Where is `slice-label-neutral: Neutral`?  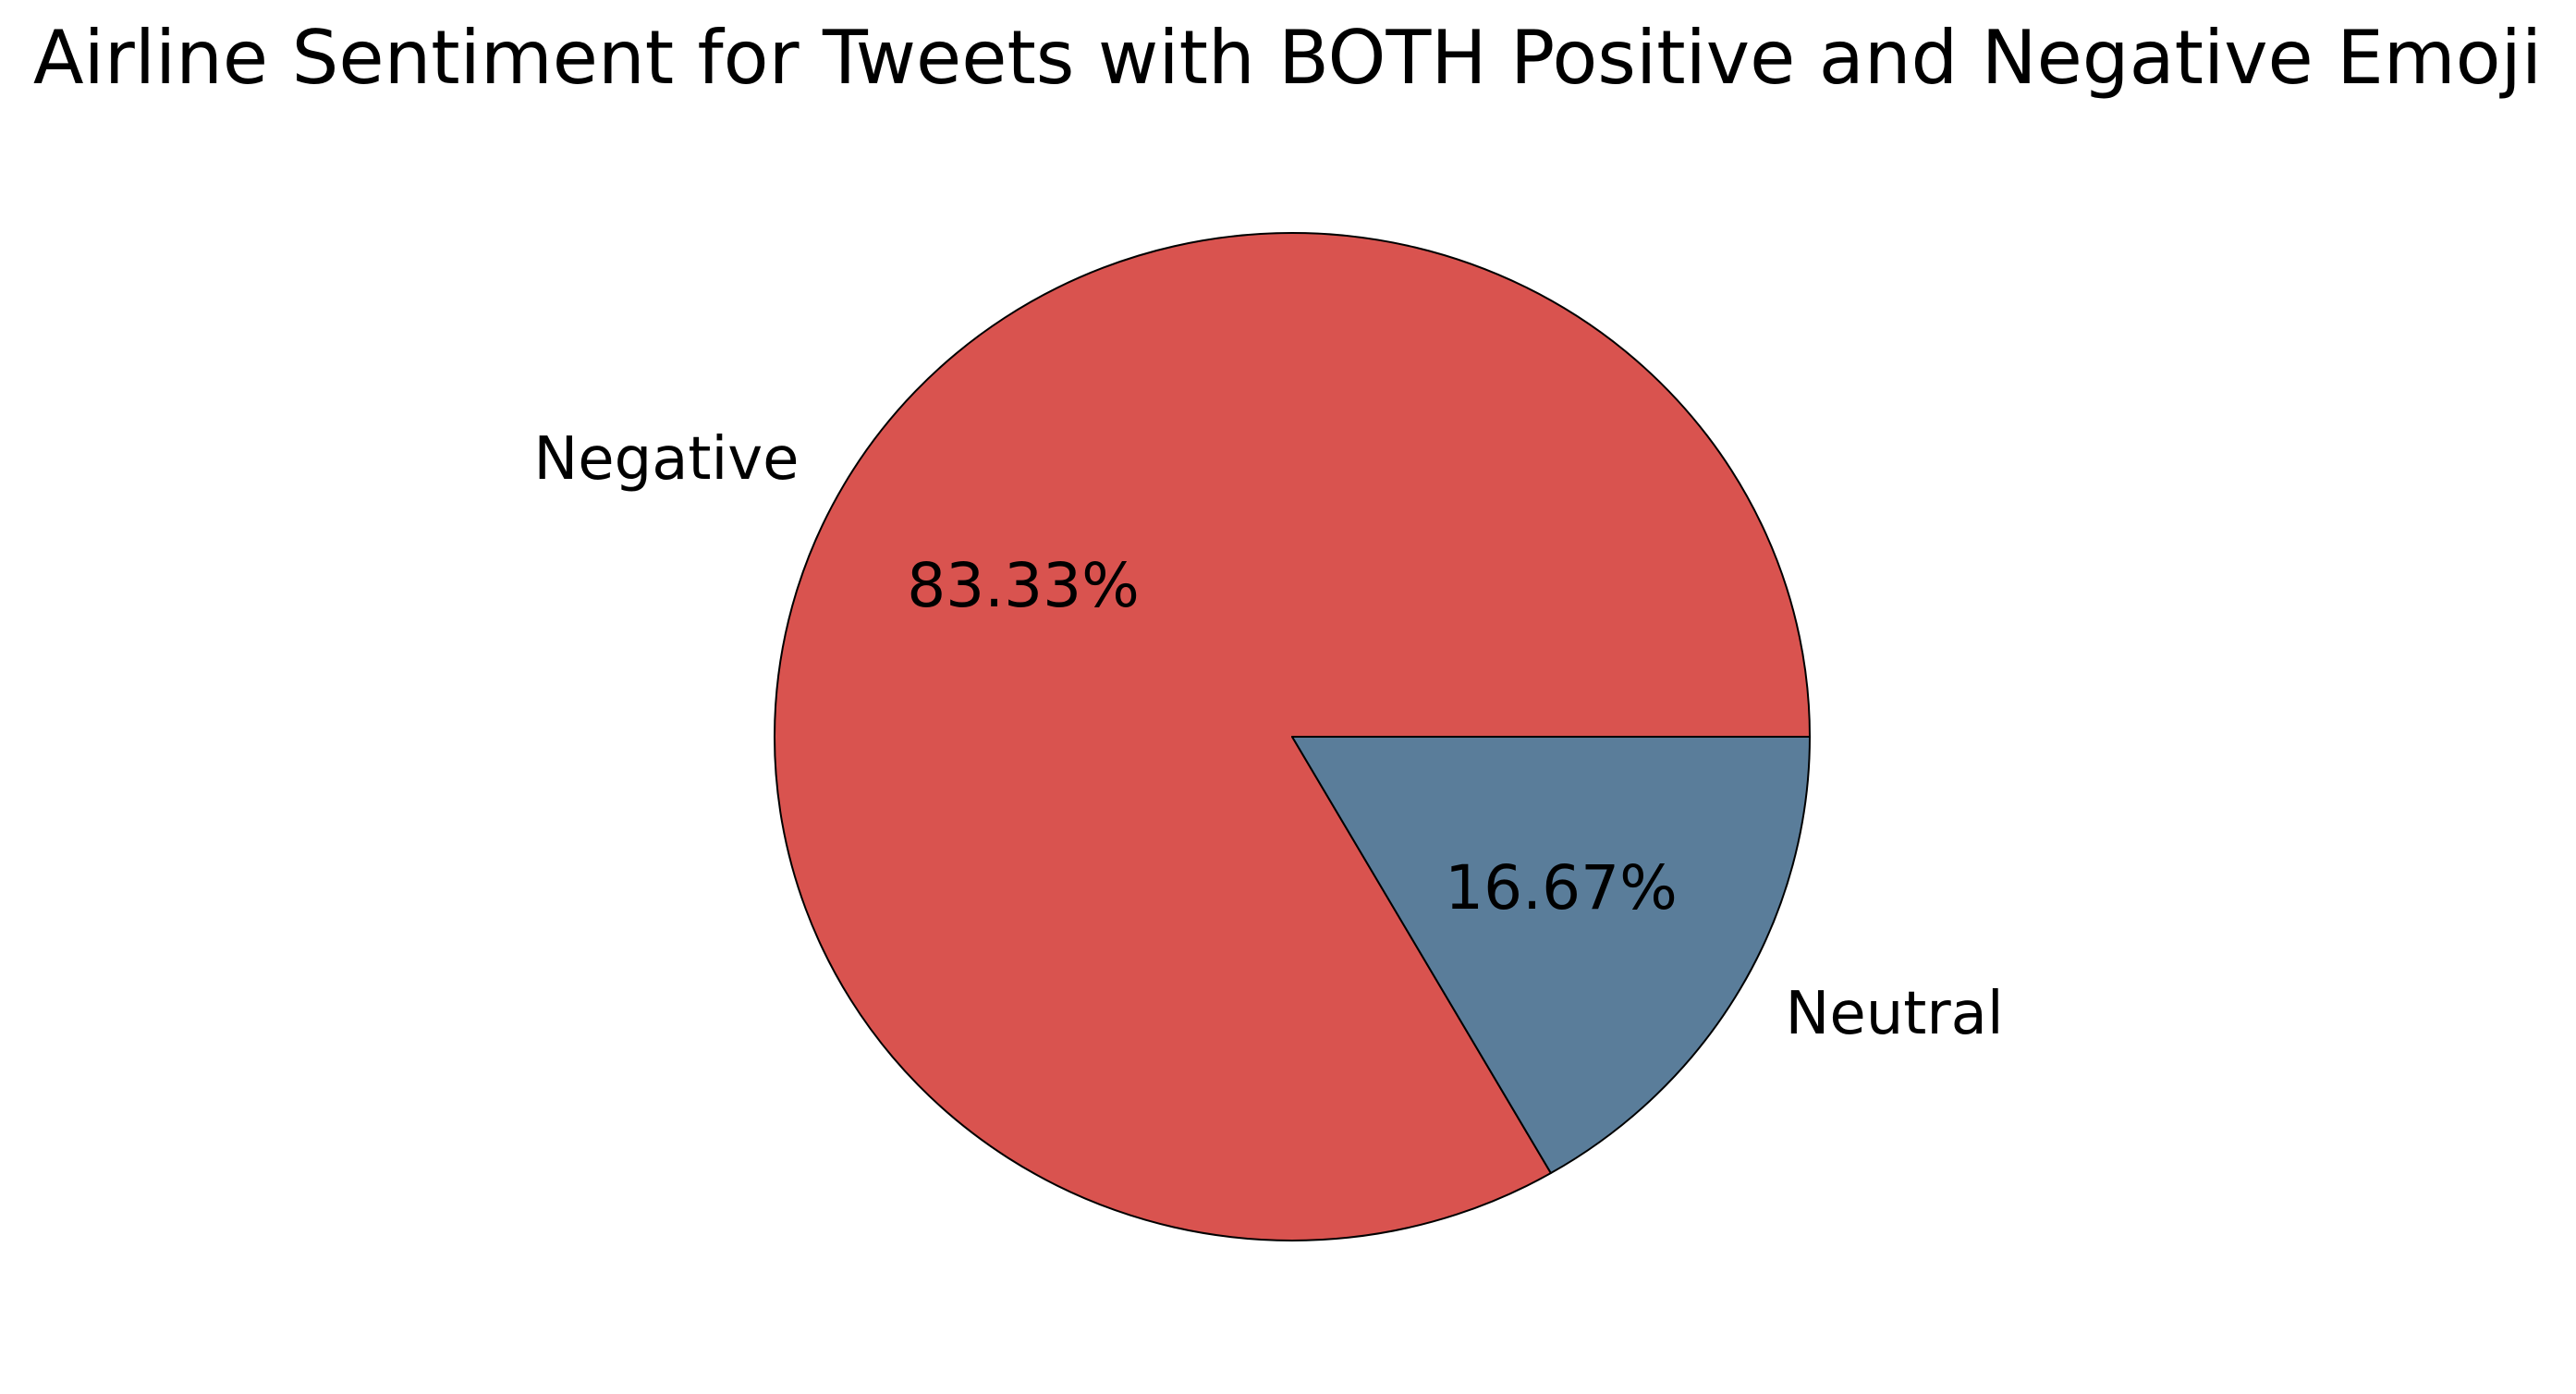
slice-label-neutral: Neutral is located at coordinates (1894, 1014).